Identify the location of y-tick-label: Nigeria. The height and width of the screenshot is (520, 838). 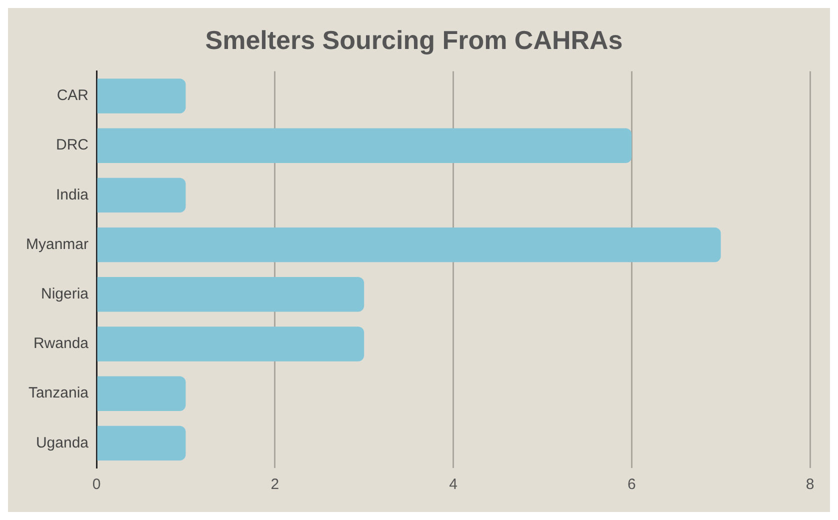
(65, 294).